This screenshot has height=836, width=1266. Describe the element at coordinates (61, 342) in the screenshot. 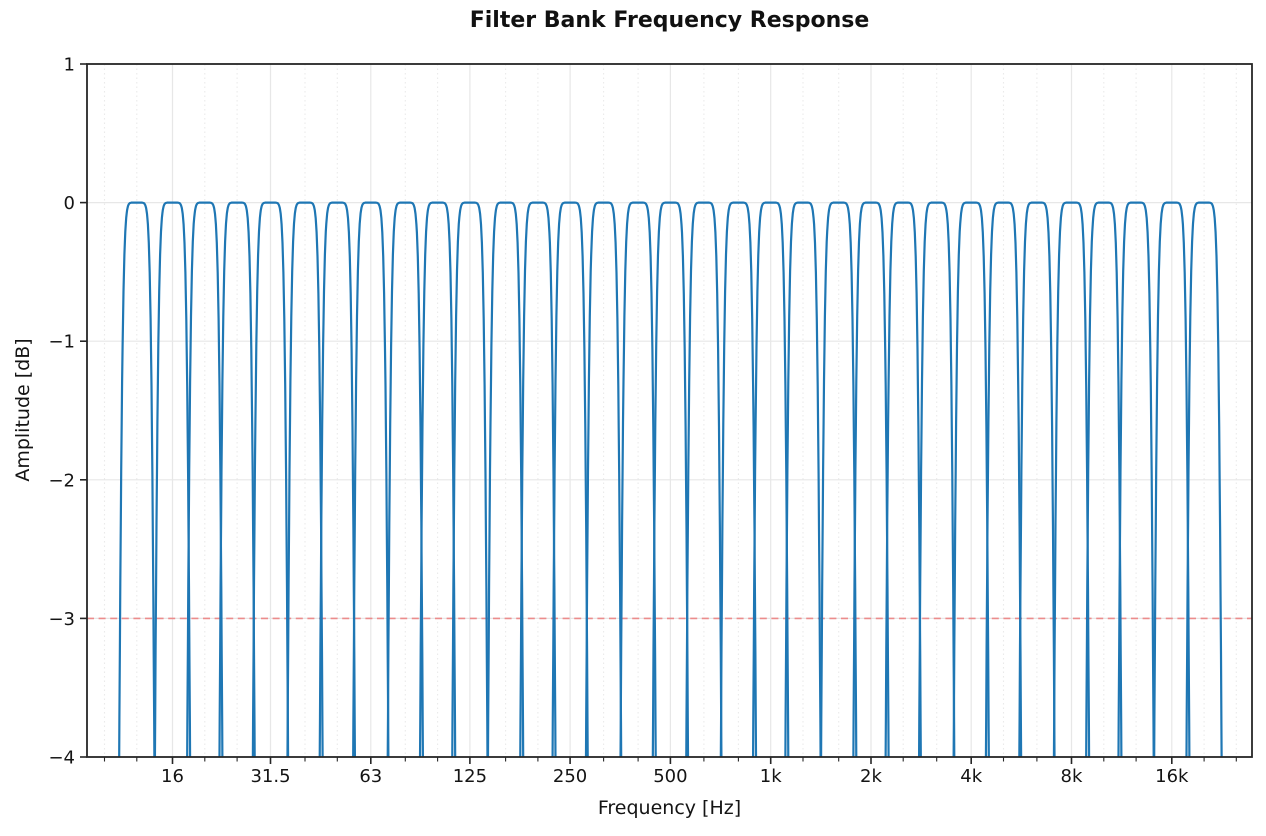

I see `y-tick-label: −1` at that location.